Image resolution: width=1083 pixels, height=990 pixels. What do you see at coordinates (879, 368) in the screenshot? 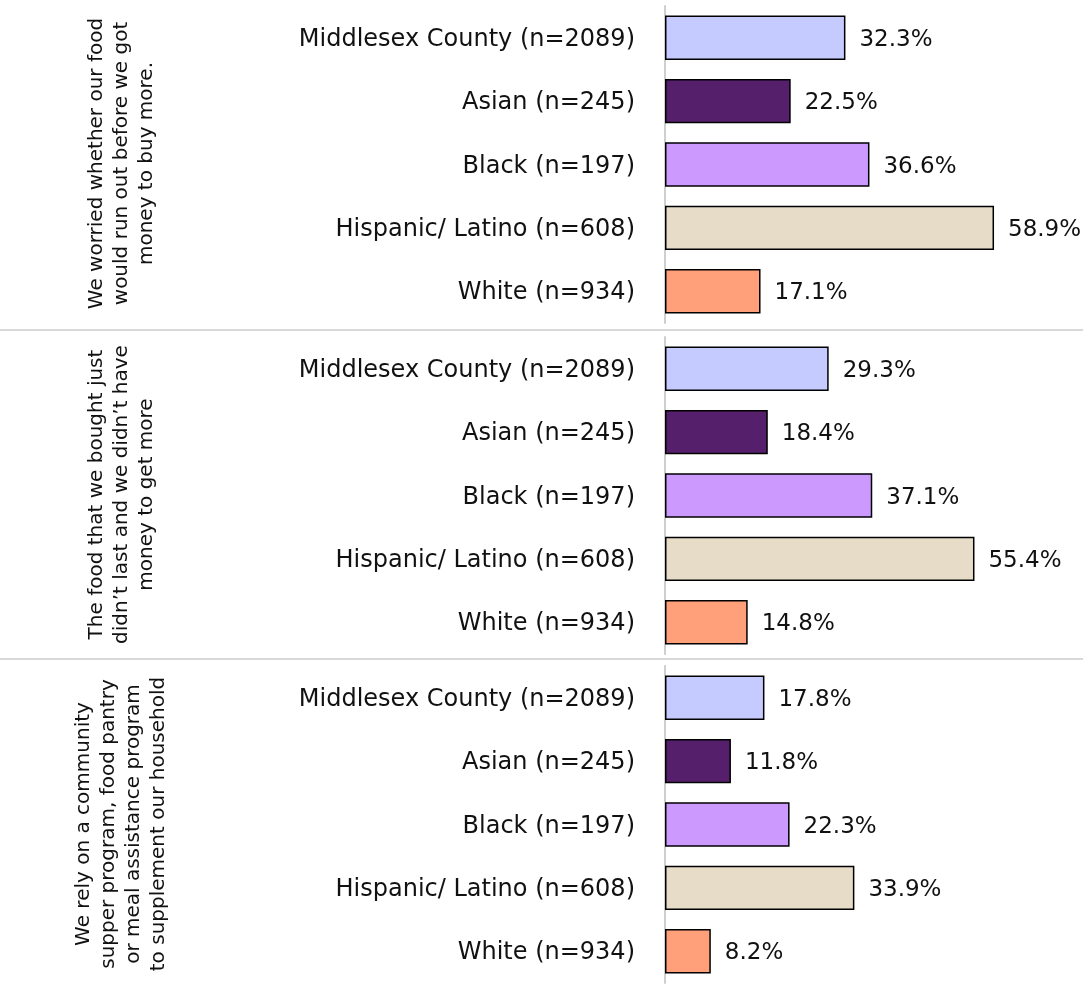
I see `data-label: 29.3%` at bounding box center [879, 368].